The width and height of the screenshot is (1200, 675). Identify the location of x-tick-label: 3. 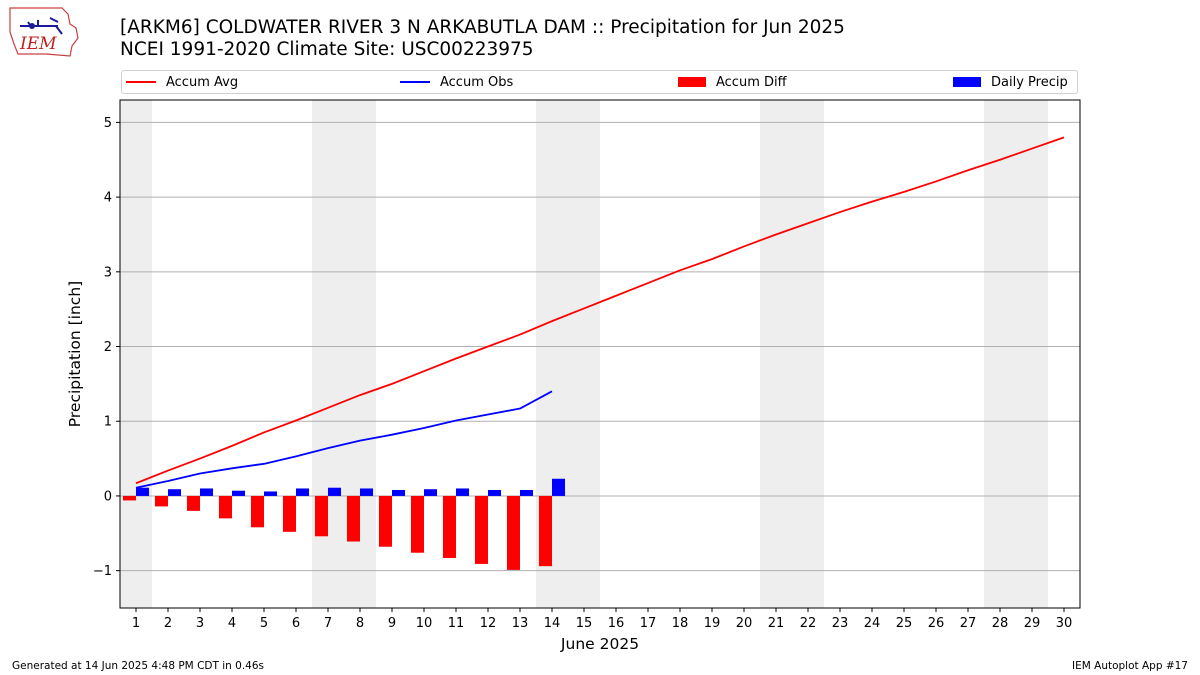
(200, 623).